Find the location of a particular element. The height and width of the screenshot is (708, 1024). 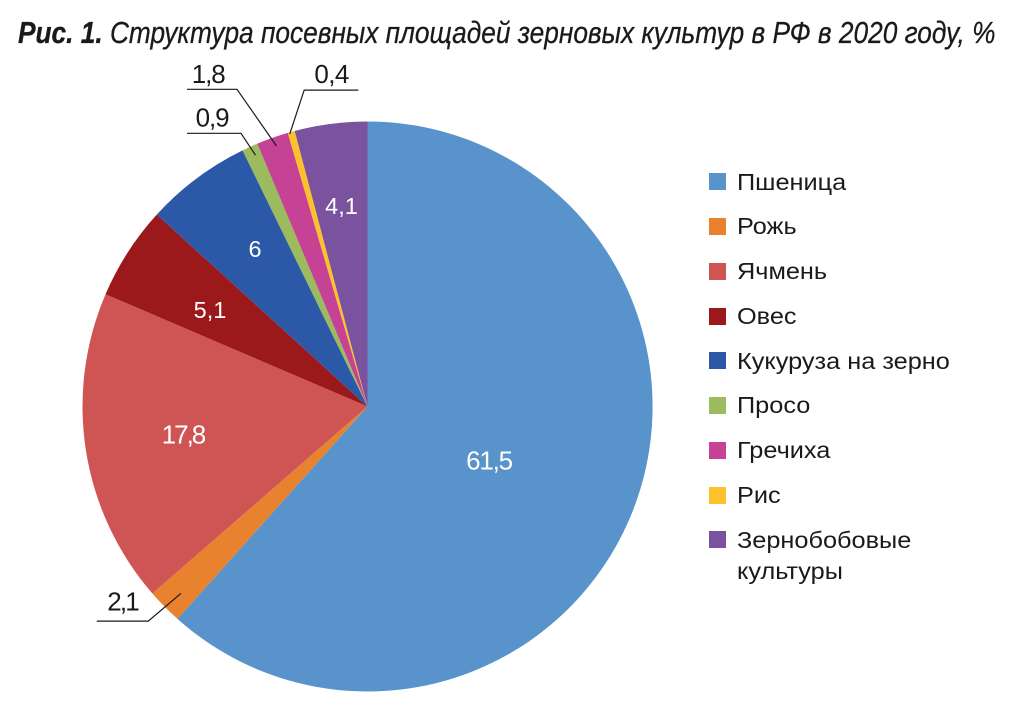

svg-text: 4,1 is located at coordinates (341, 206).